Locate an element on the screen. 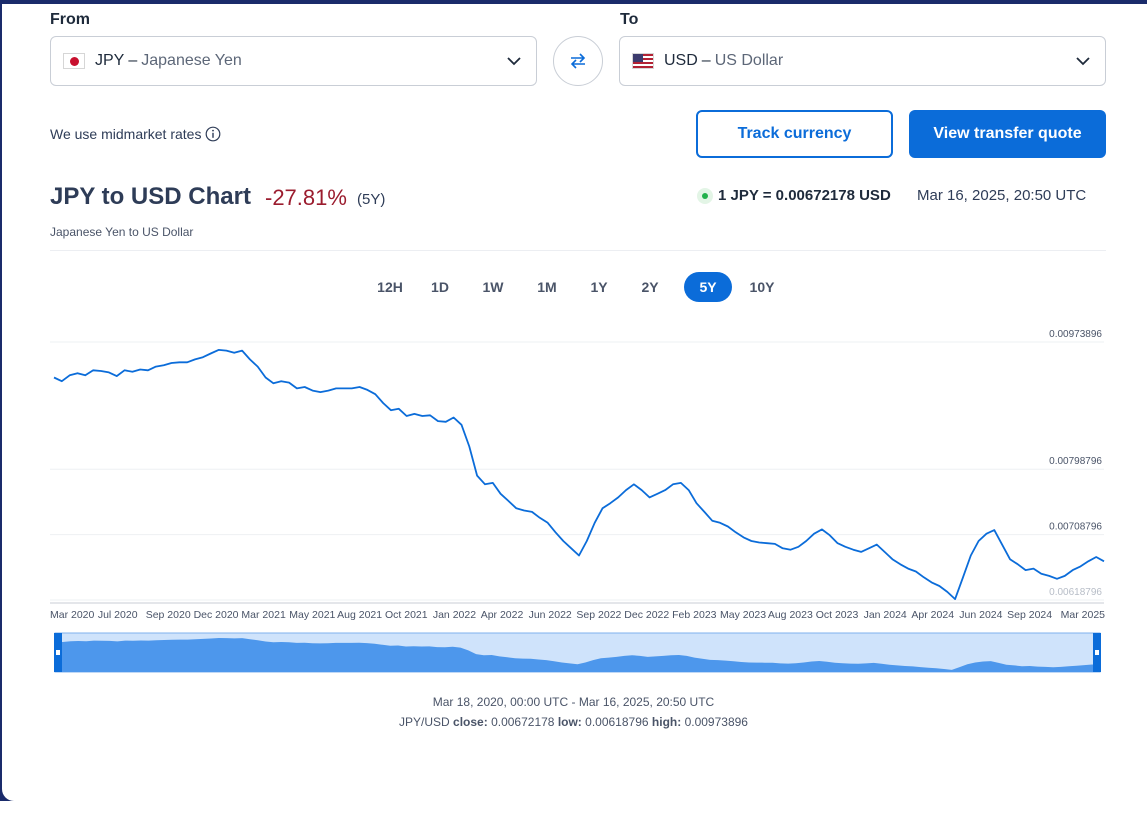 The image size is (1147, 827). flag-japan-icon is located at coordinates (74, 61).